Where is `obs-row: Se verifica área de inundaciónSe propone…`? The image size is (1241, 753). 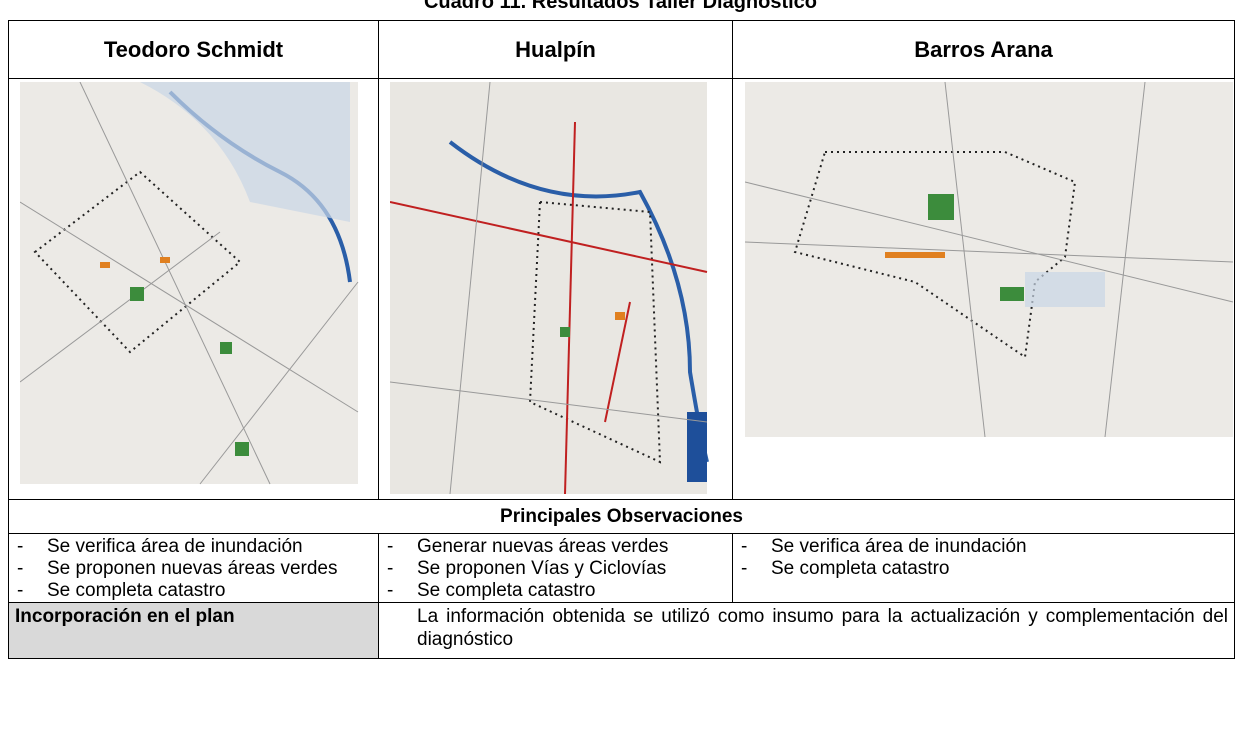
obs-row: Se verifica área de inundaciónSe propone… is located at coordinates (621, 568).